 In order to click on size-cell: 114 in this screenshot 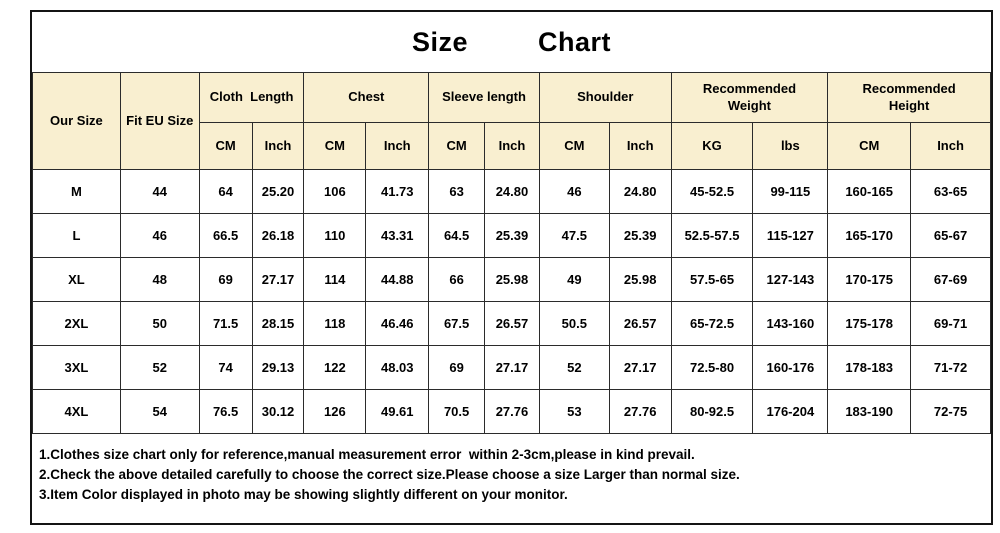, I will do `click(335, 279)`.